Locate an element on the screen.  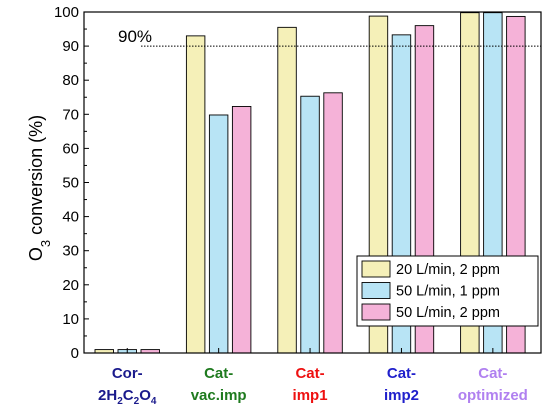
legend-label-2: 50 L/min, 1 ppm is located at coordinates (448, 292).